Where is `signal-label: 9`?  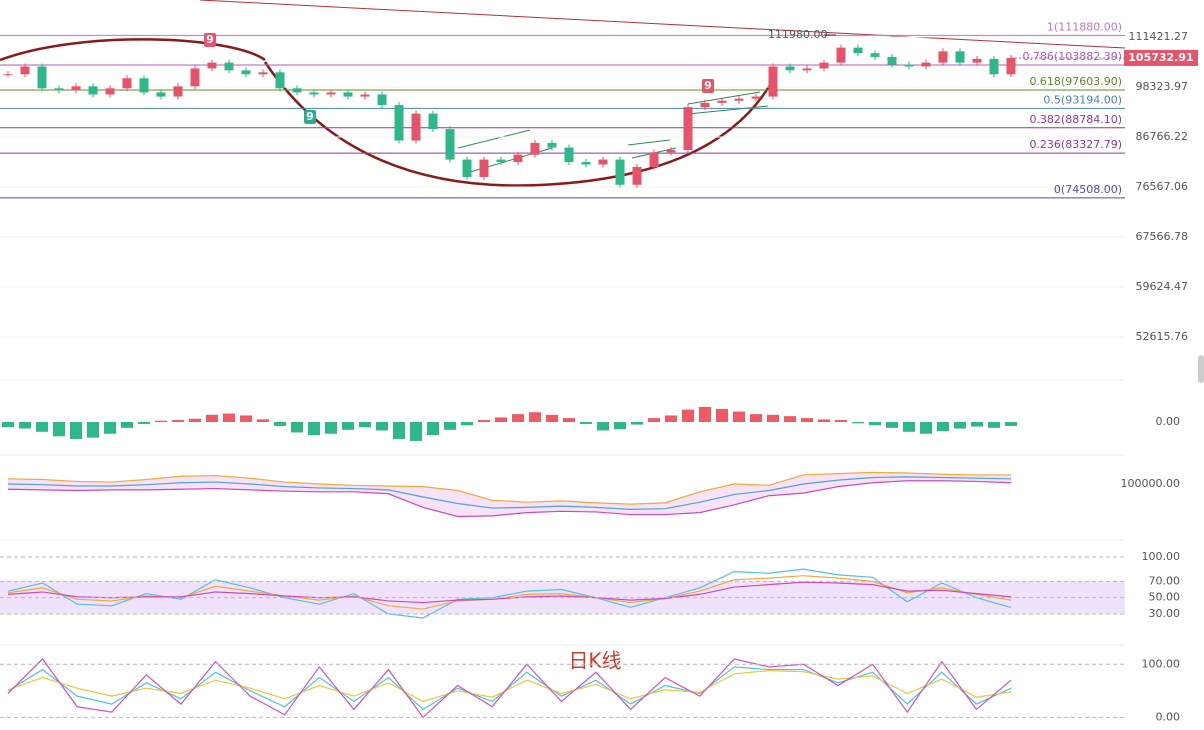 signal-label: 9 is located at coordinates (310, 116).